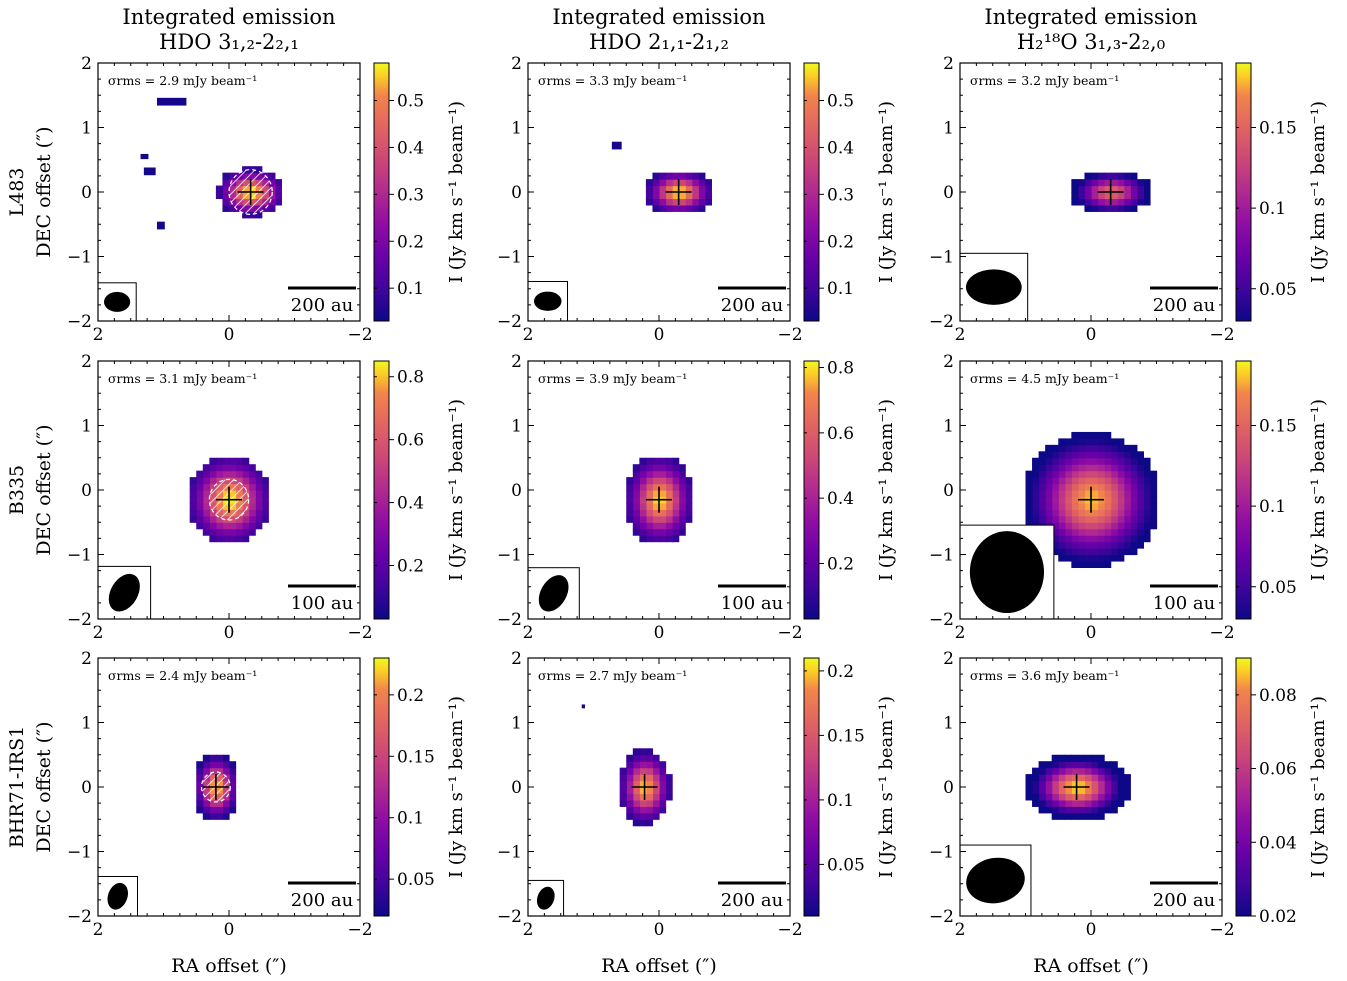  Describe the element at coordinates (456, 490) in the screenshot. I see `colorbar-label: I (Jy km s⁻¹ beam⁻¹)` at that location.